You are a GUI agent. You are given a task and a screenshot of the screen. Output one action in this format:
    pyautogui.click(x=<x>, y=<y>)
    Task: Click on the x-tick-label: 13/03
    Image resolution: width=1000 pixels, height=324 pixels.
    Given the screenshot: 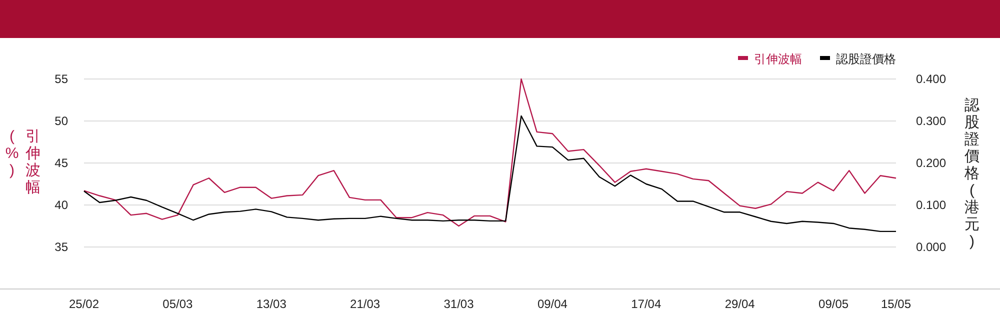 What is the action you would take?
    pyautogui.click(x=271, y=304)
    